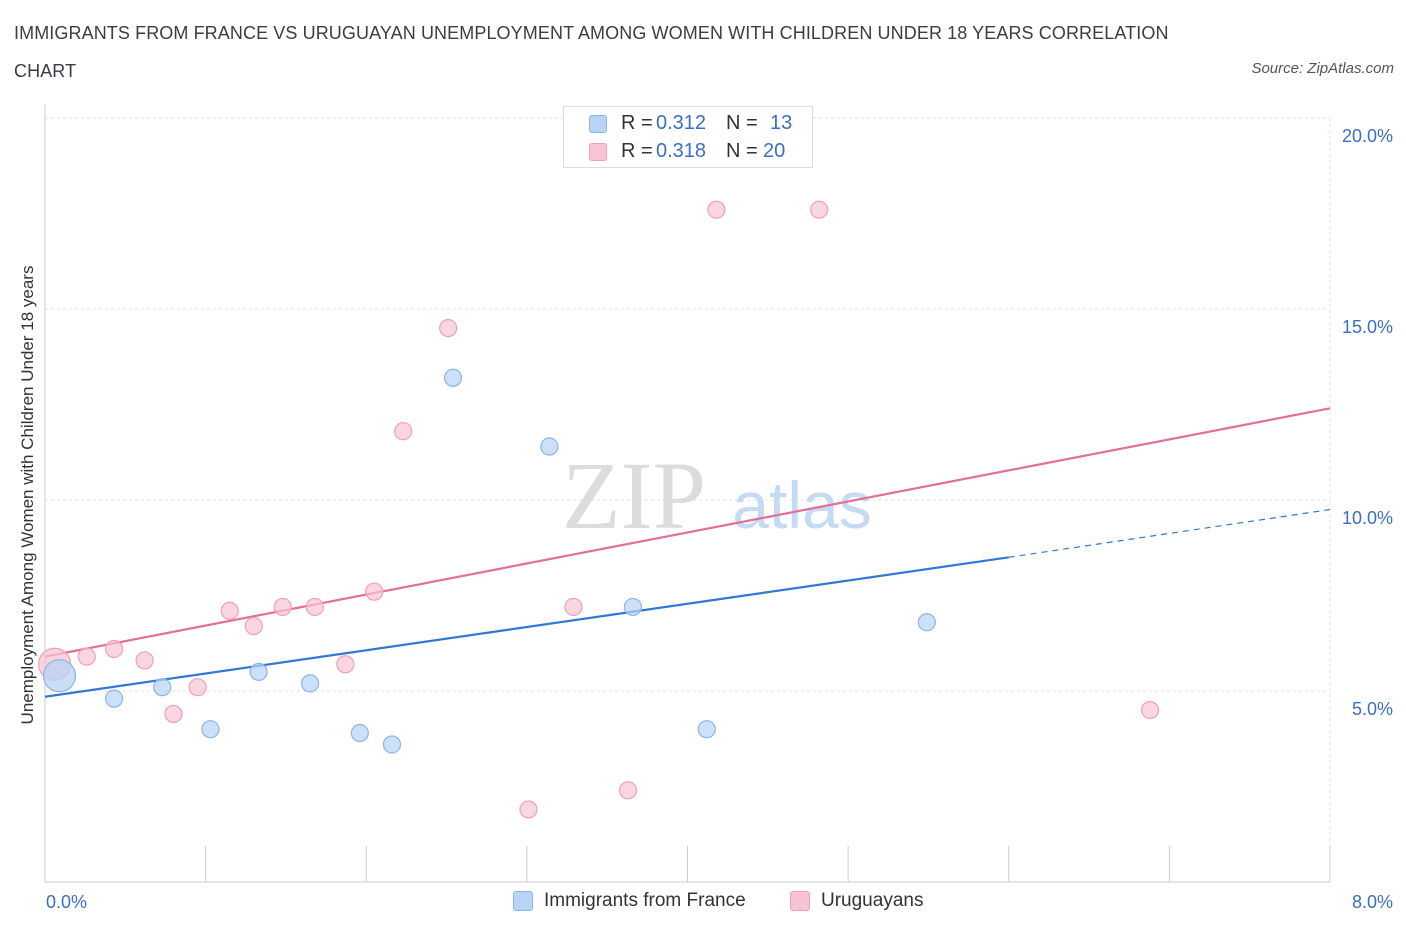  Describe the element at coordinates (634, 495) in the screenshot. I see `watermark-zip: ZIP` at that location.